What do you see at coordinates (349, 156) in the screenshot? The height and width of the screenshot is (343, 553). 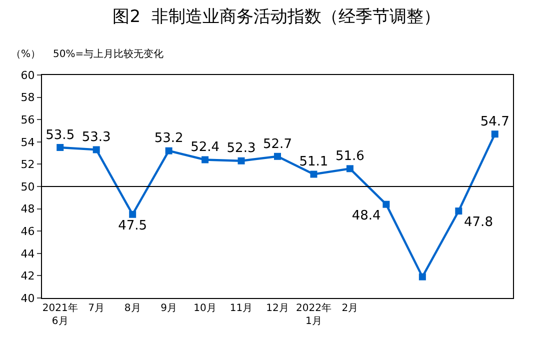 I see `data-label: 51.6` at bounding box center [349, 156].